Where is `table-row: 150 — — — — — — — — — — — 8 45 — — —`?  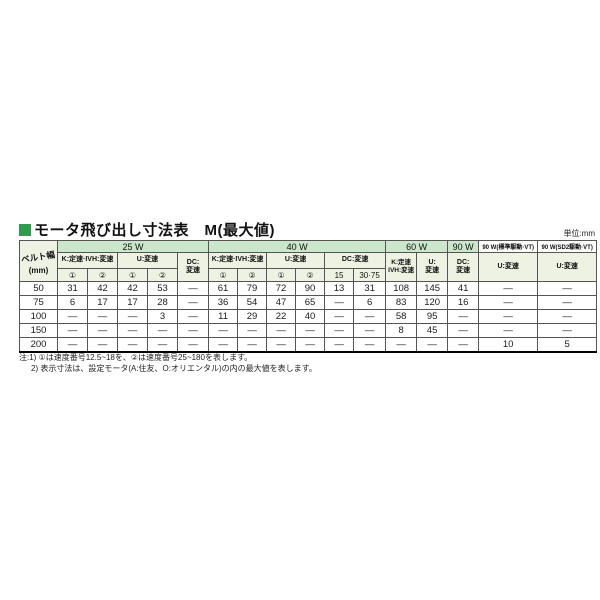
table-row: 150 — — — — — — — — — — — 8 45 — — — is located at coordinates (308, 330).